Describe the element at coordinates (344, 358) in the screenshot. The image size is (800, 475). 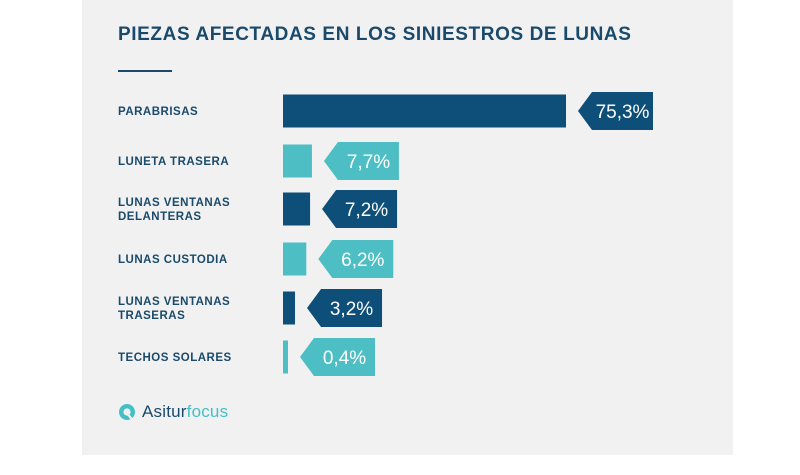
I see `value-label: 0,4%` at that location.